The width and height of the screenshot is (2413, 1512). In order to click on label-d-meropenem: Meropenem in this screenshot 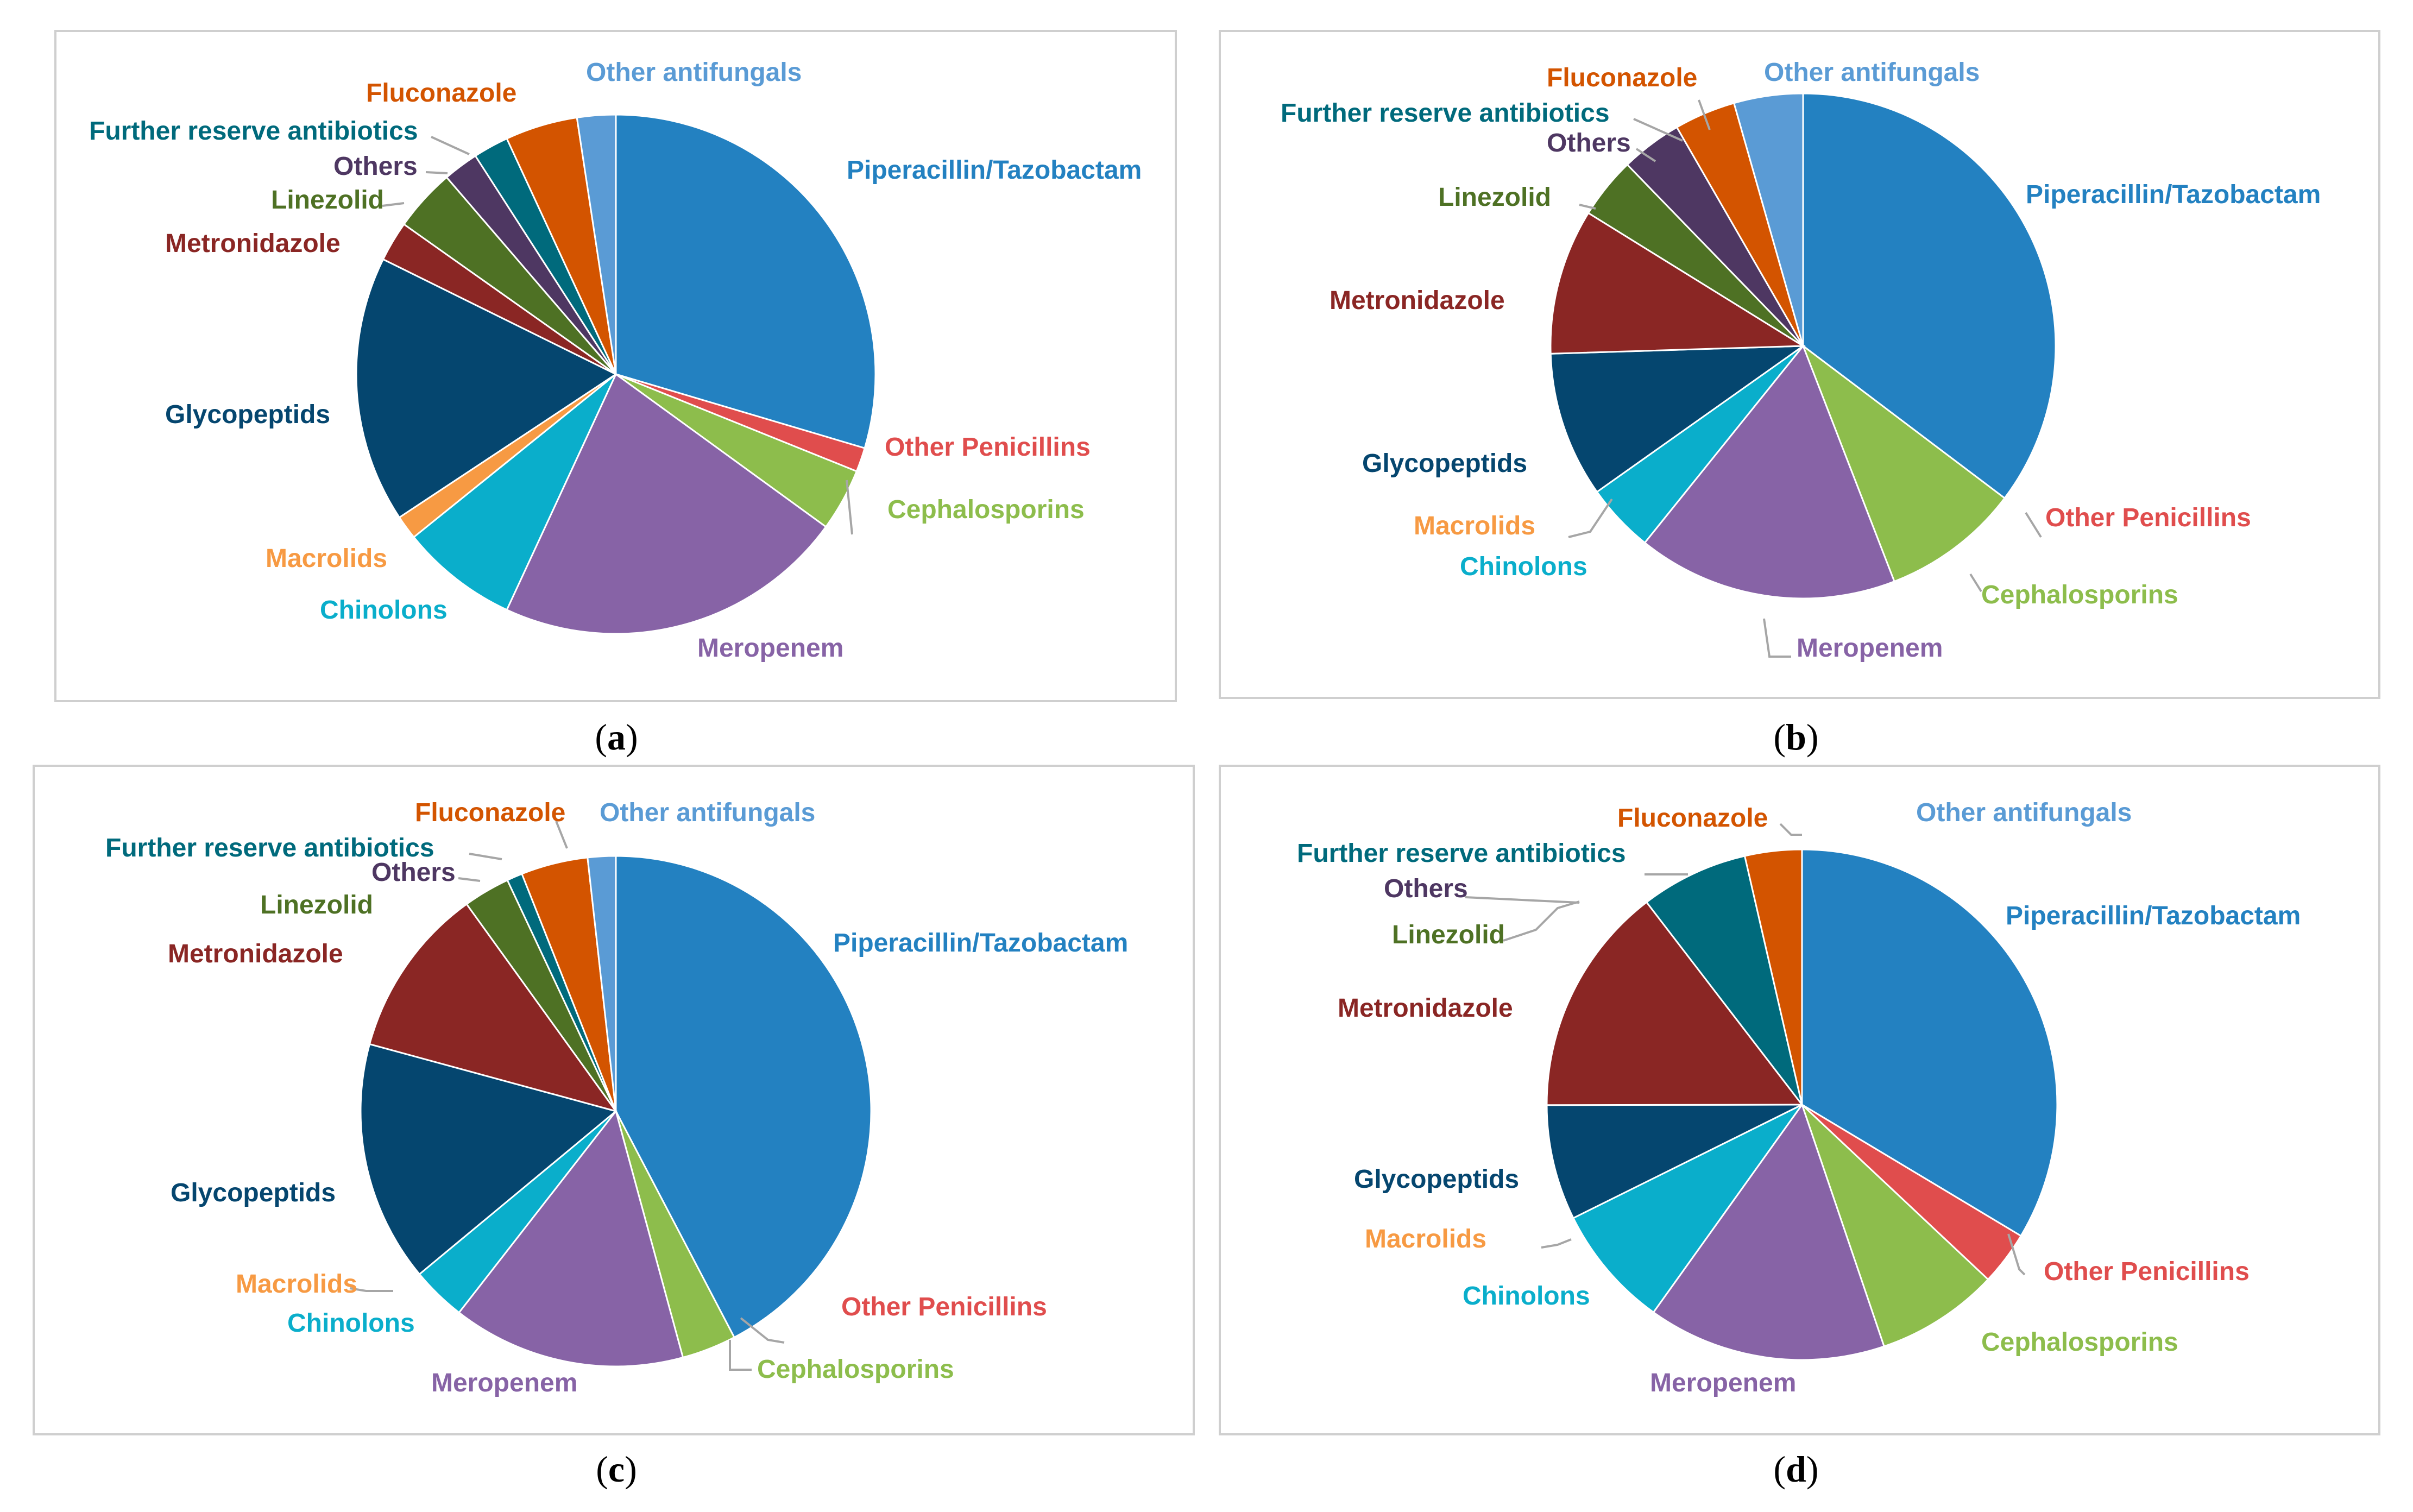, I will do `click(1723, 1383)`.